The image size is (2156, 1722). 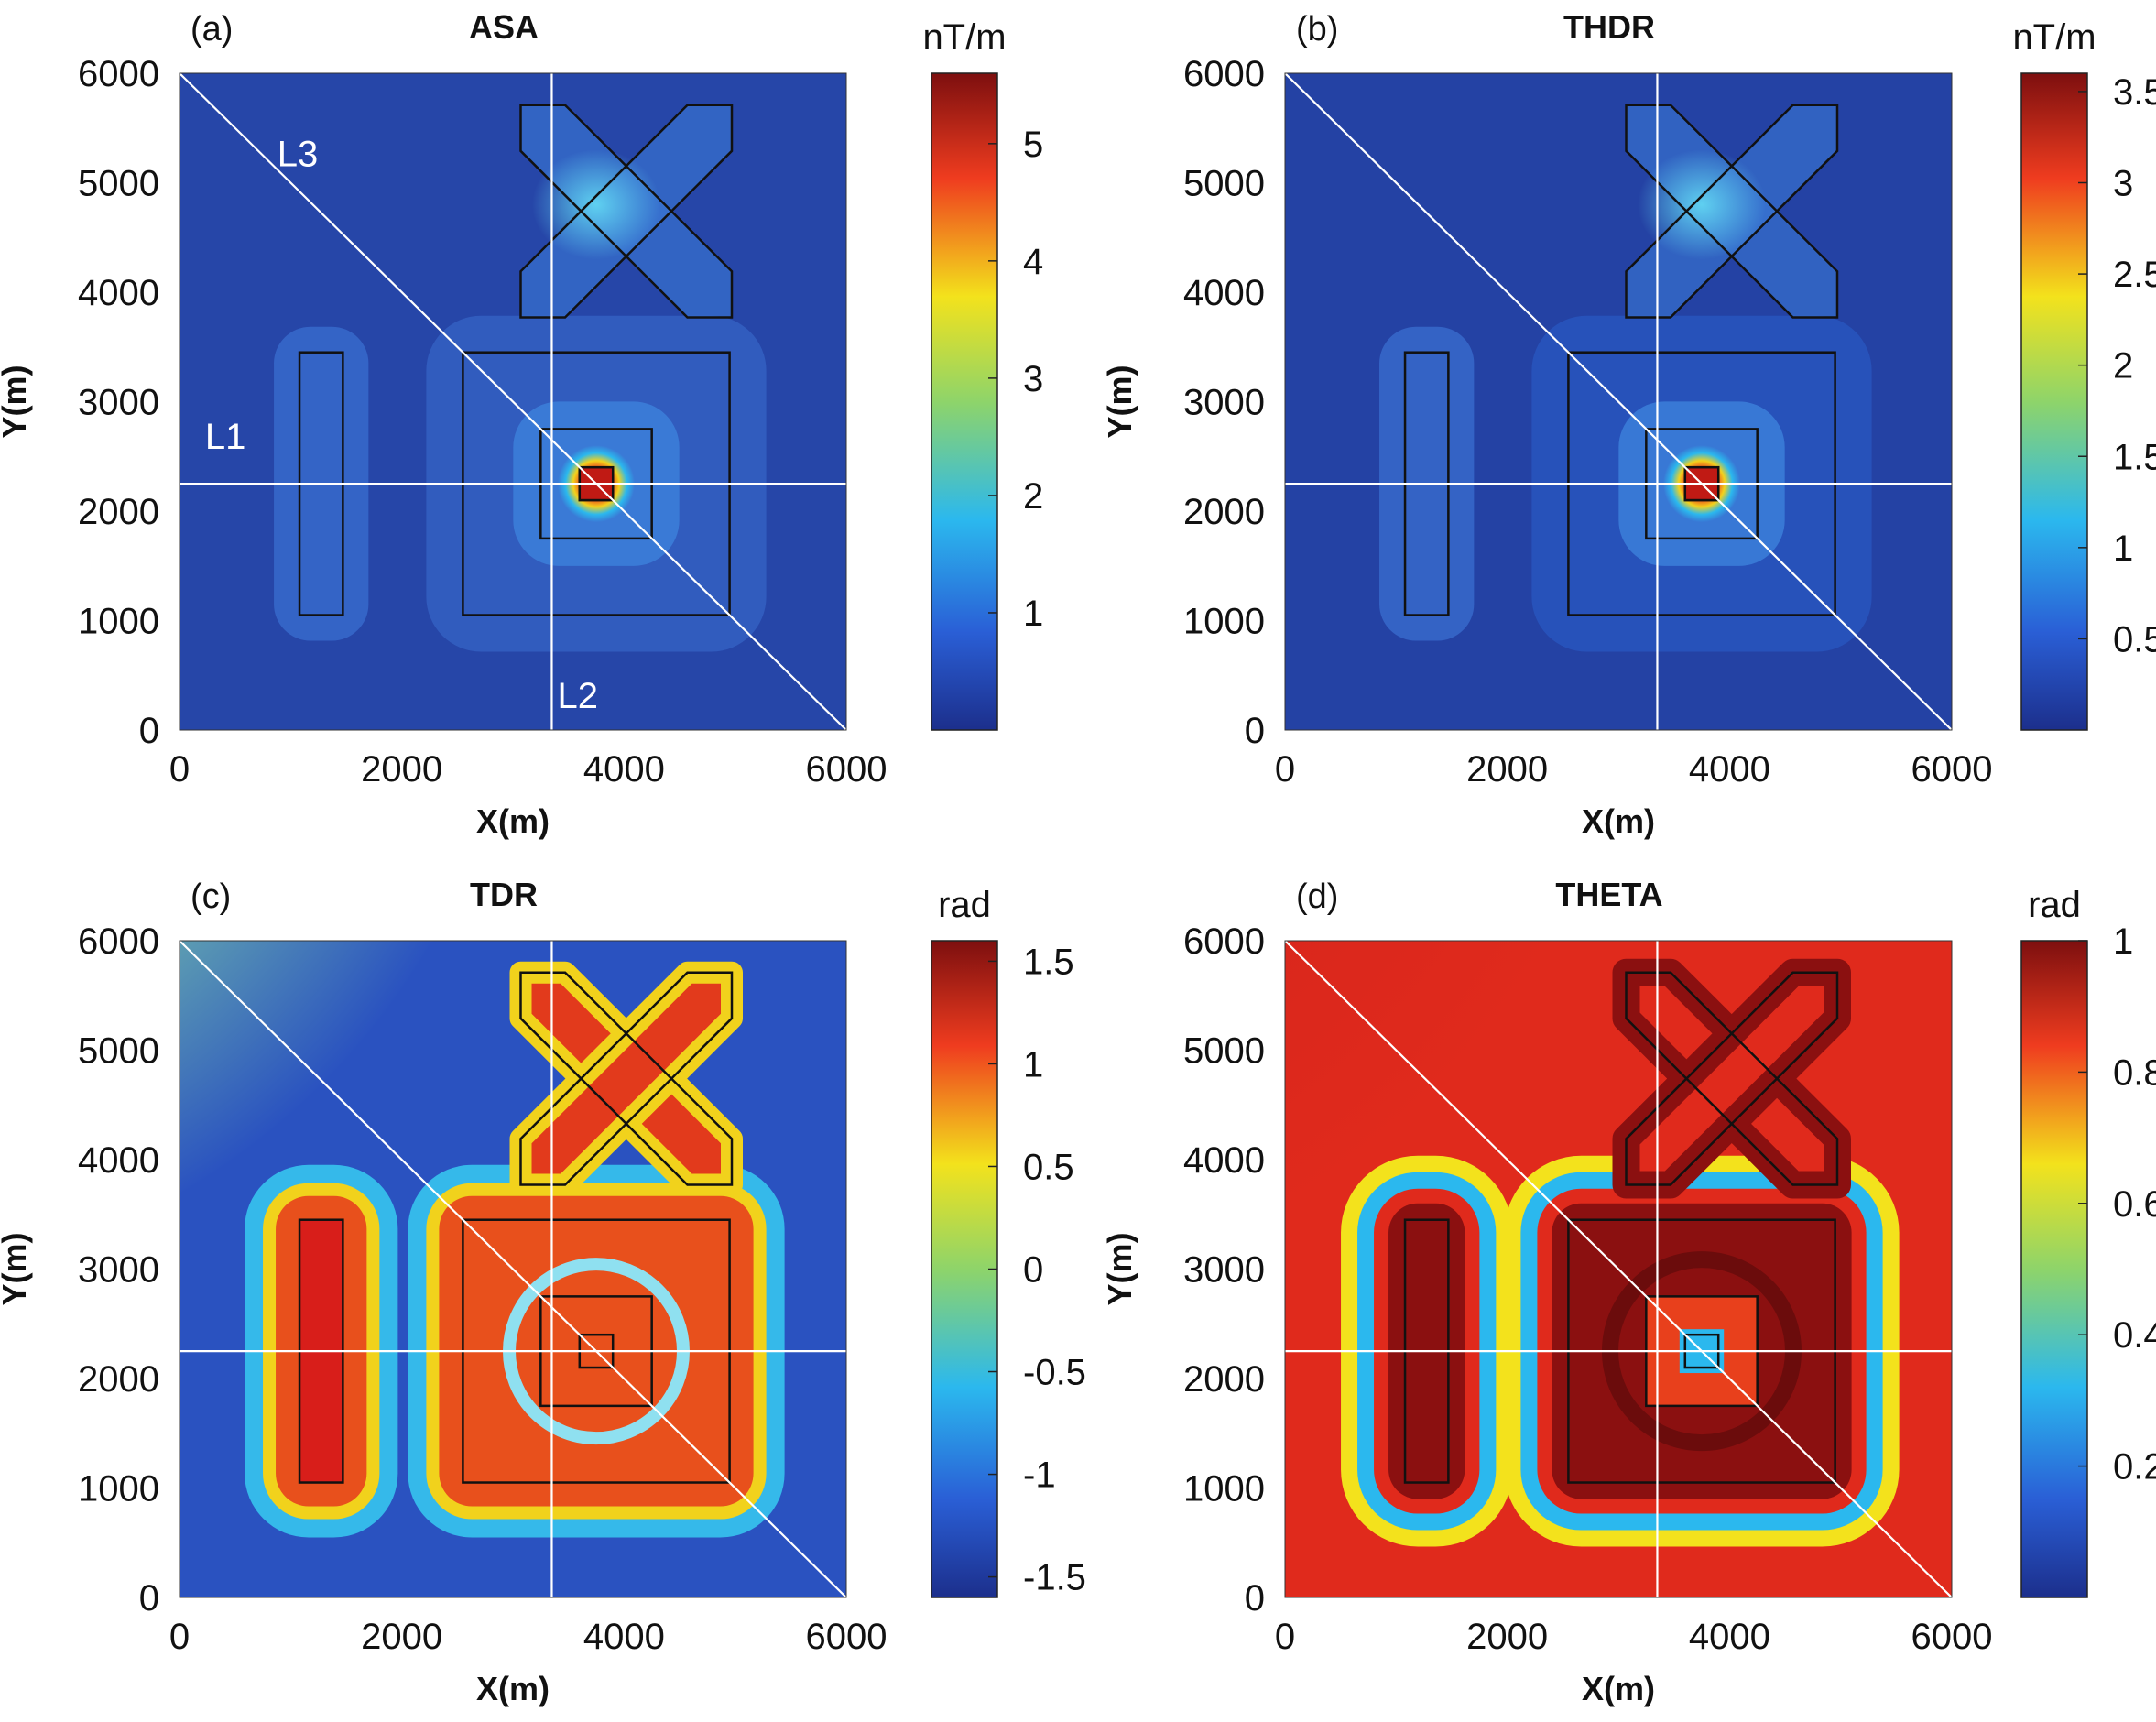 I want to click on colorbar-unit: rad, so click(x=2054, y=905).